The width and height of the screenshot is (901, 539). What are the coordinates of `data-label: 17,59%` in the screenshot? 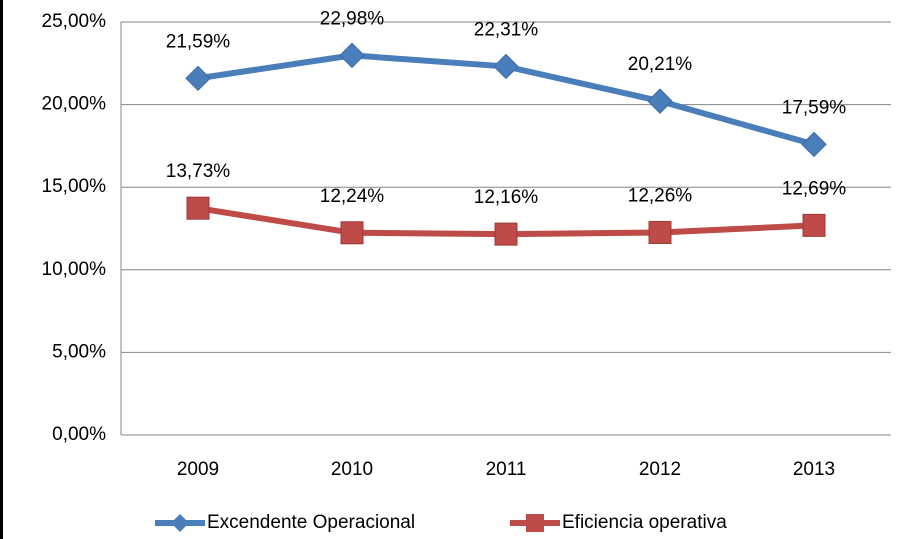 It's located at (814, 107).